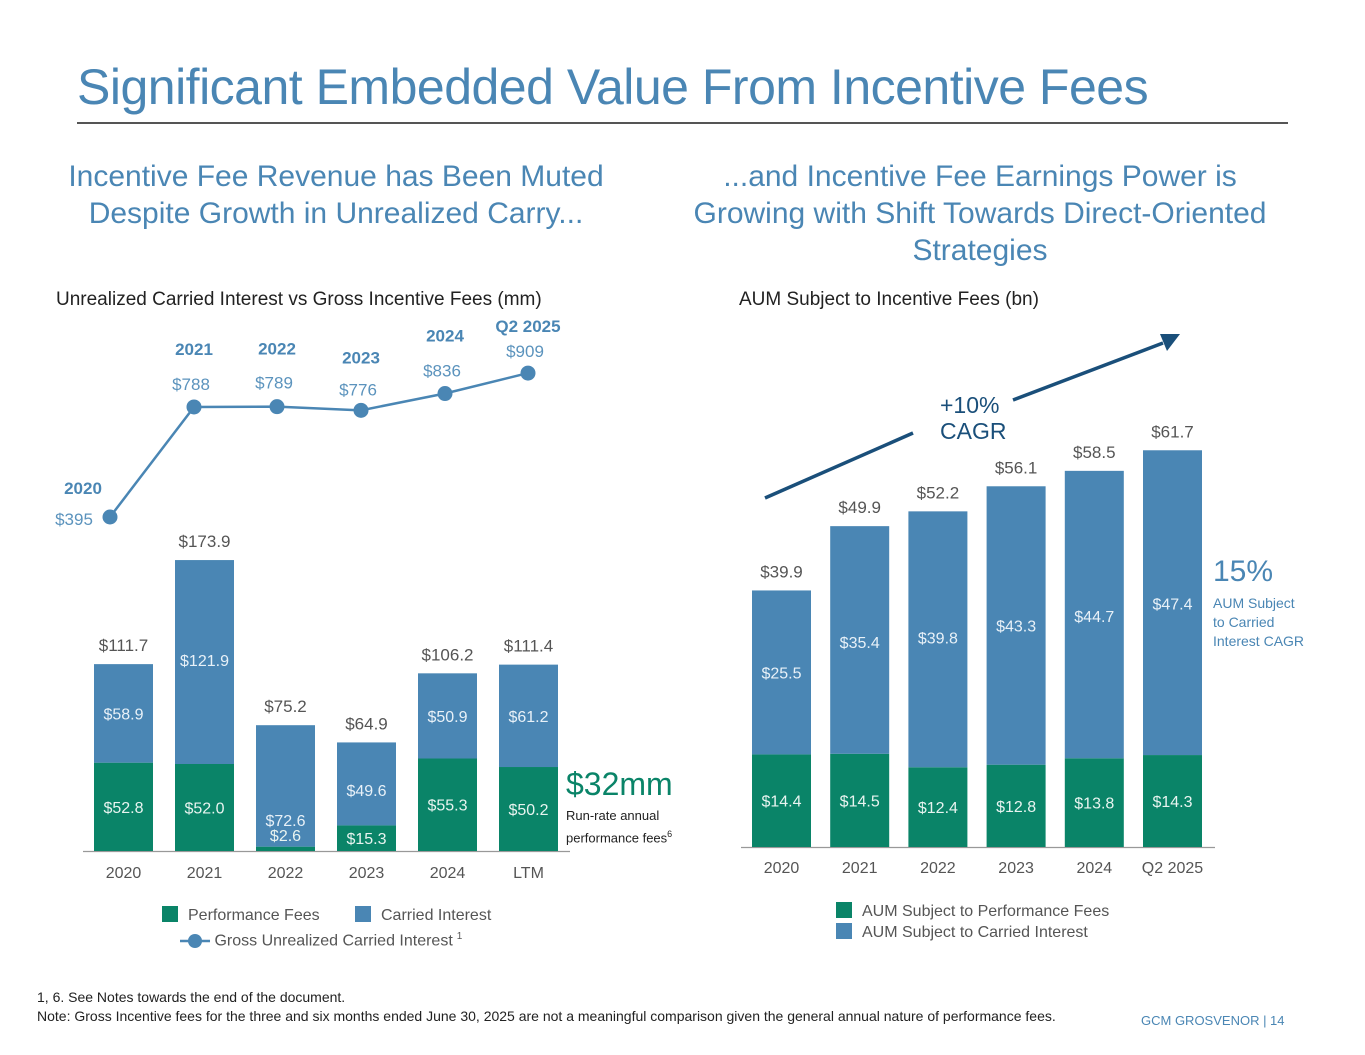  Describe the element at coordinates (123, 645) in the screenshot. I see `data-label-total: $111.7` at that location.